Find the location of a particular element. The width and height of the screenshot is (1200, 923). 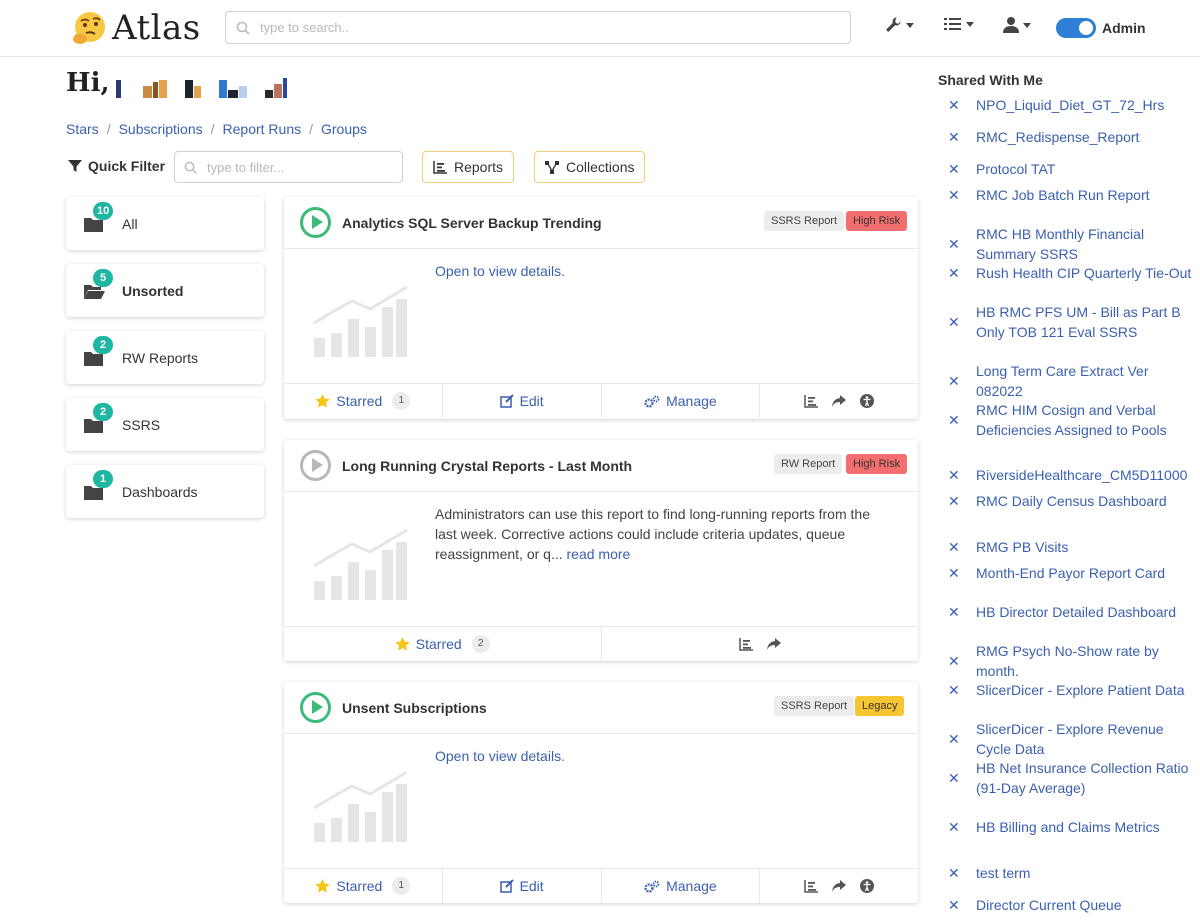

app-name: Atlas is located at coordinates (156, 28).